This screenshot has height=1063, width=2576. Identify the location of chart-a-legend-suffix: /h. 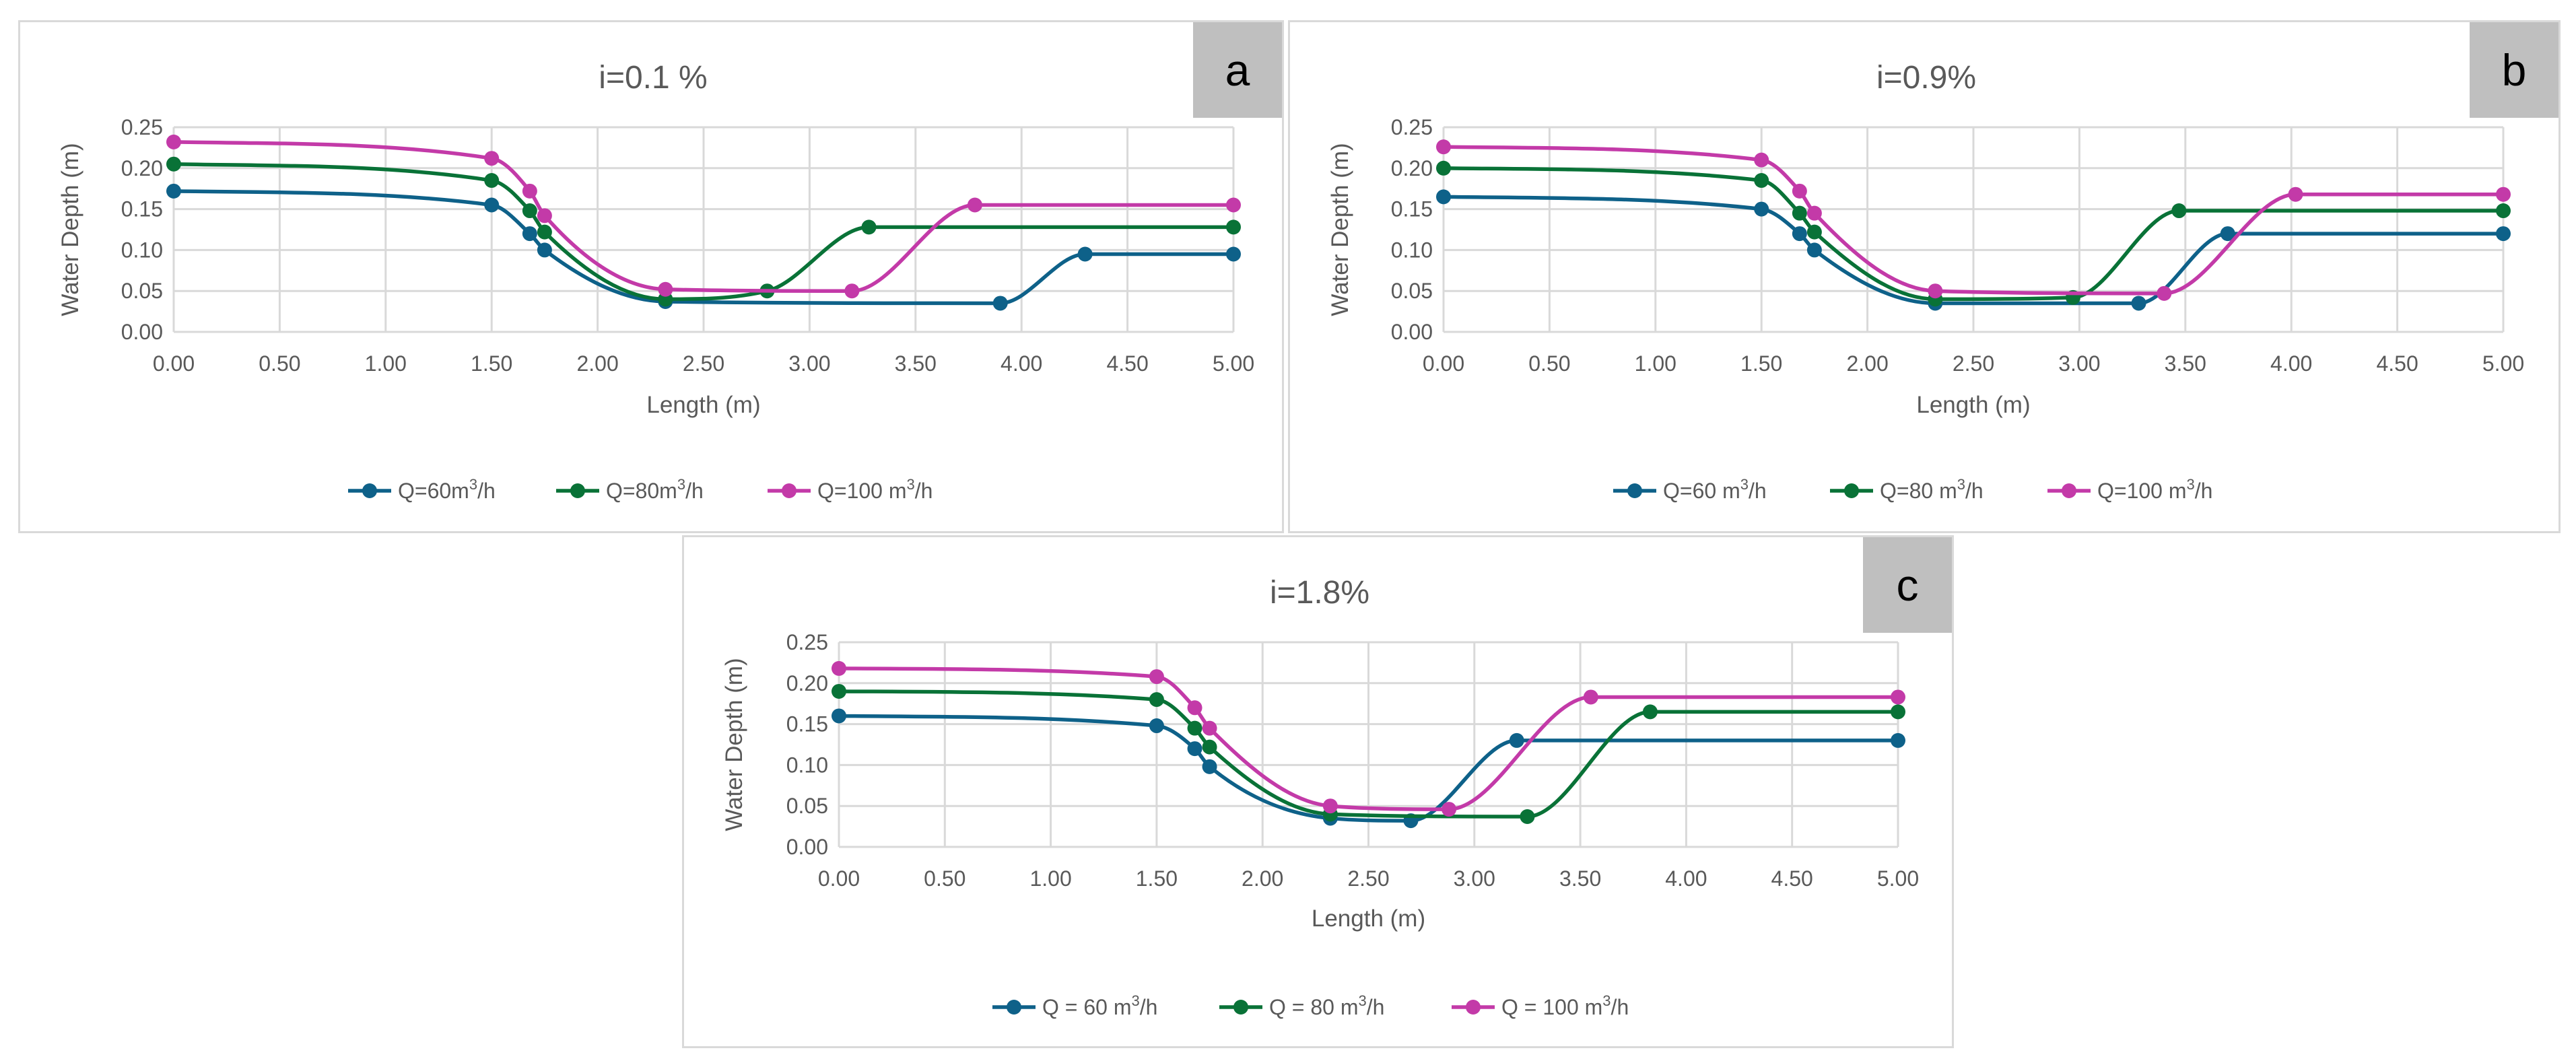
(924, 491).